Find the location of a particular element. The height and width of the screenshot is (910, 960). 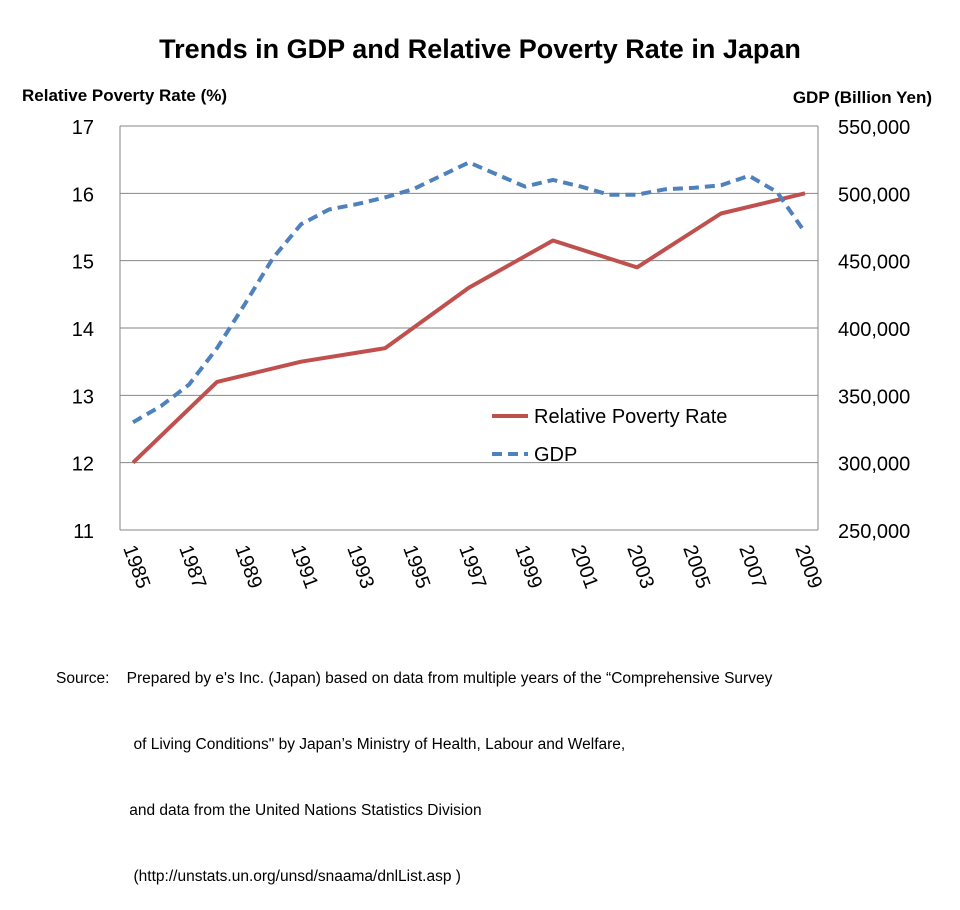

right-tick-label: 250,000 is located at coordinates (874, 532).